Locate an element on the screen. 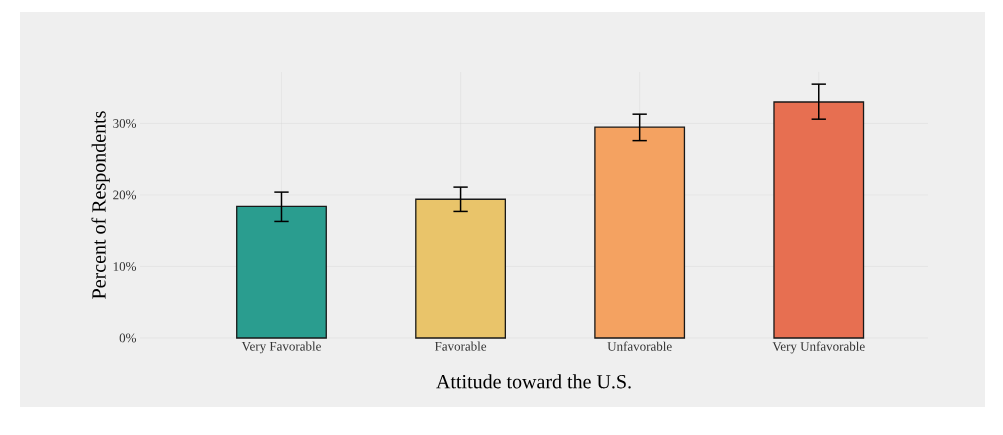 This screenshot has height=435, width=1003. x-tick-label: Unfavorable is located at coordinates (639, 346).